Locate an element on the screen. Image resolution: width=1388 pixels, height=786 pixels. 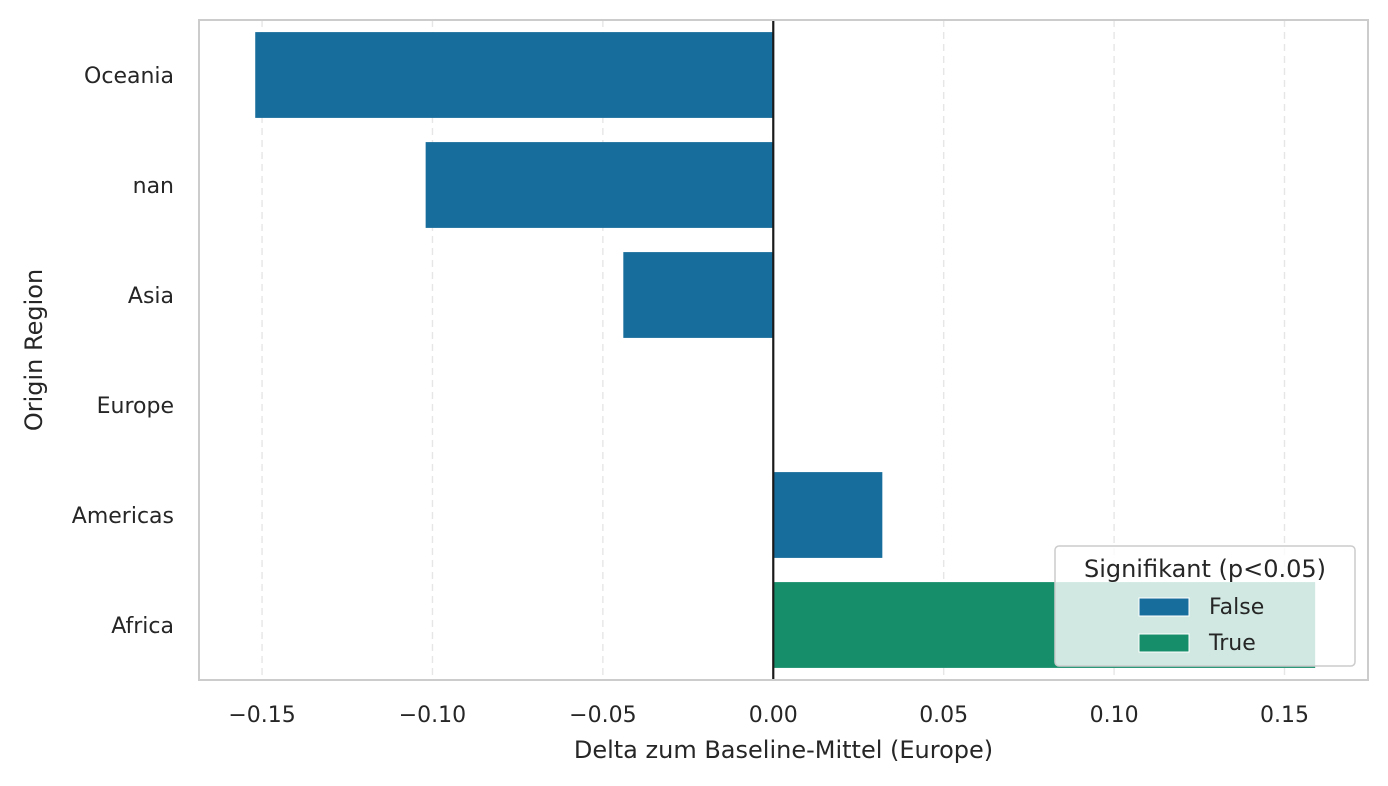
y-axis-ticks: Oceania nan Asia Europe Americas Africa is located at coordinates (123, 351).